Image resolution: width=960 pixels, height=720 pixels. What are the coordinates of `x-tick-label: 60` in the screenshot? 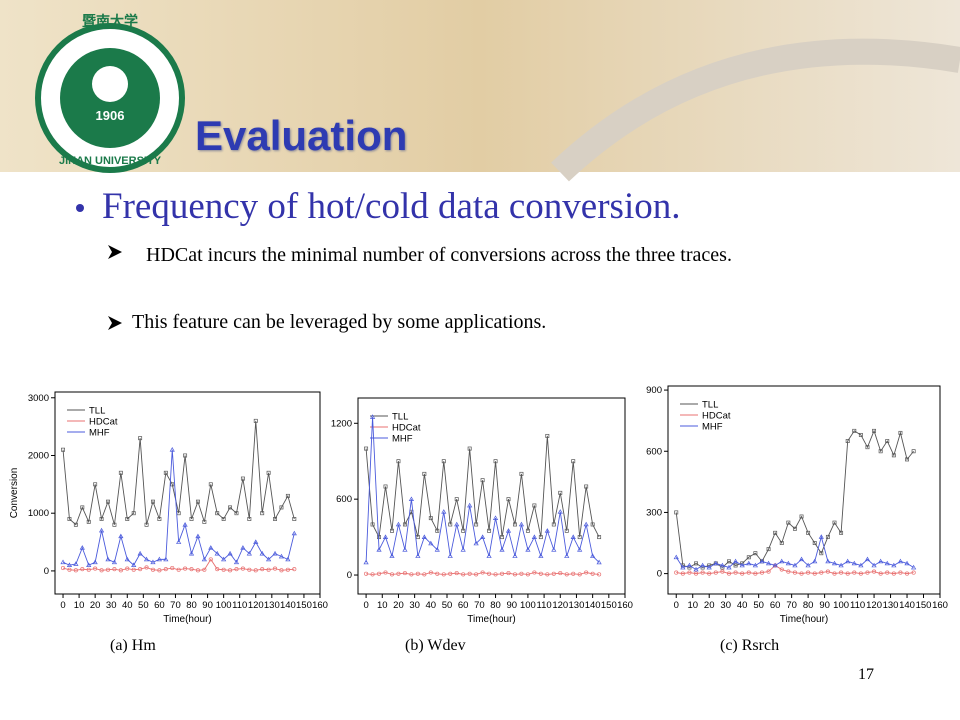 It's located at (159, 605).